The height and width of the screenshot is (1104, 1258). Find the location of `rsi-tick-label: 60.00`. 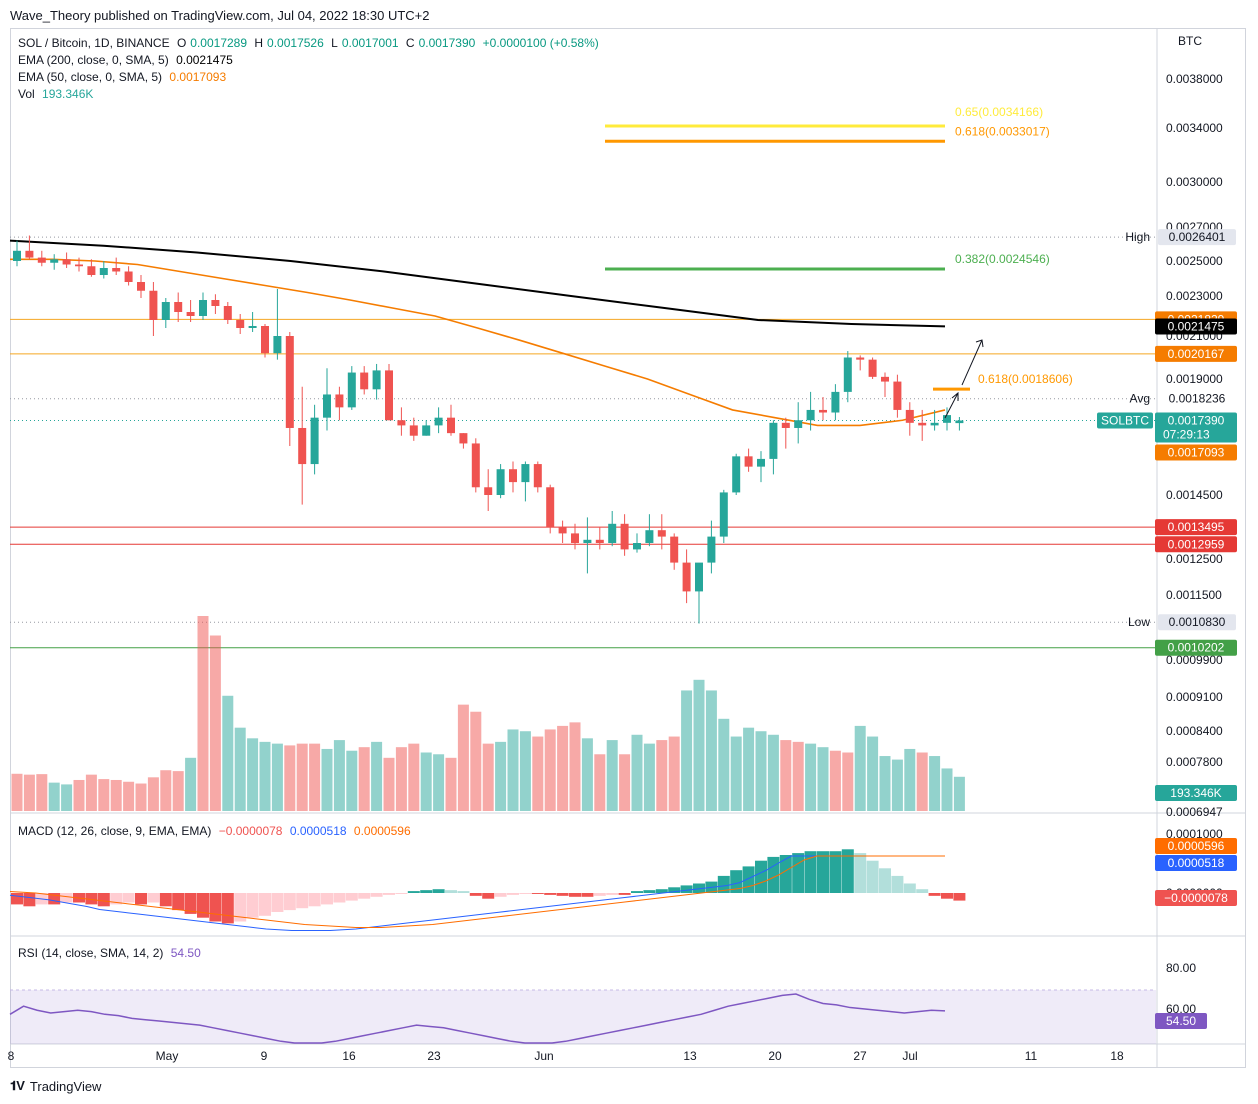

rsi-tick-label: 60.00 is located at coordinates (1181, 1009).